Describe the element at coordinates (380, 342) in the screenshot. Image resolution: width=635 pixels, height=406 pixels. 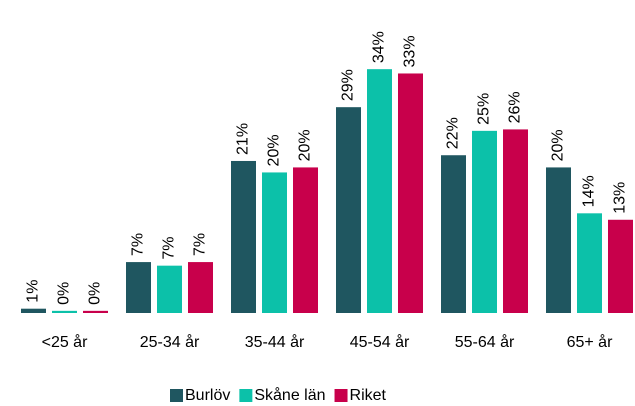
I see `x-tick-label: 45-54 år` at that location.